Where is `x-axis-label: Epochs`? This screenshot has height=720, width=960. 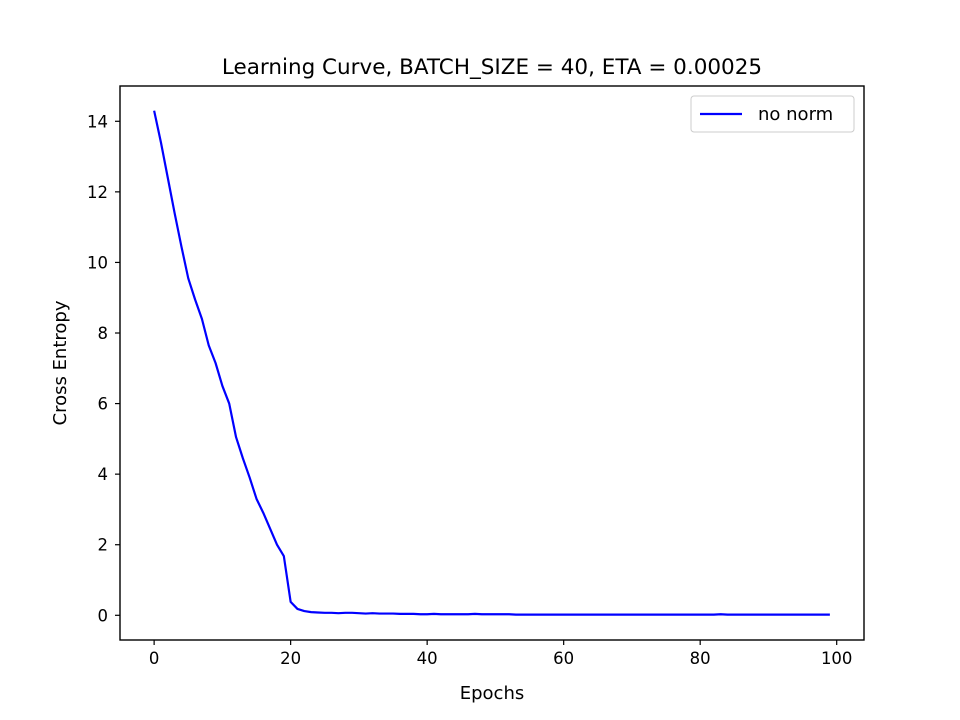
x-axis-label: Epochs is located at coordinates (492, 693).